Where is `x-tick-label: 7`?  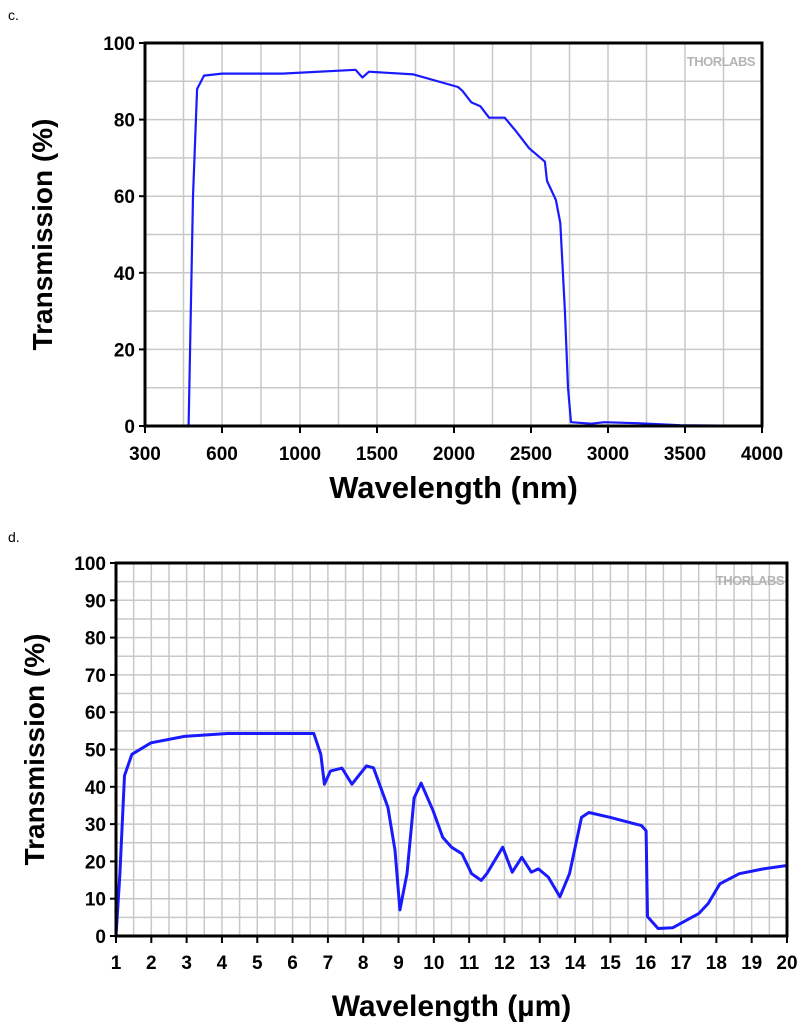
x-tick-label: 7 is located at coordinates (328, 963).